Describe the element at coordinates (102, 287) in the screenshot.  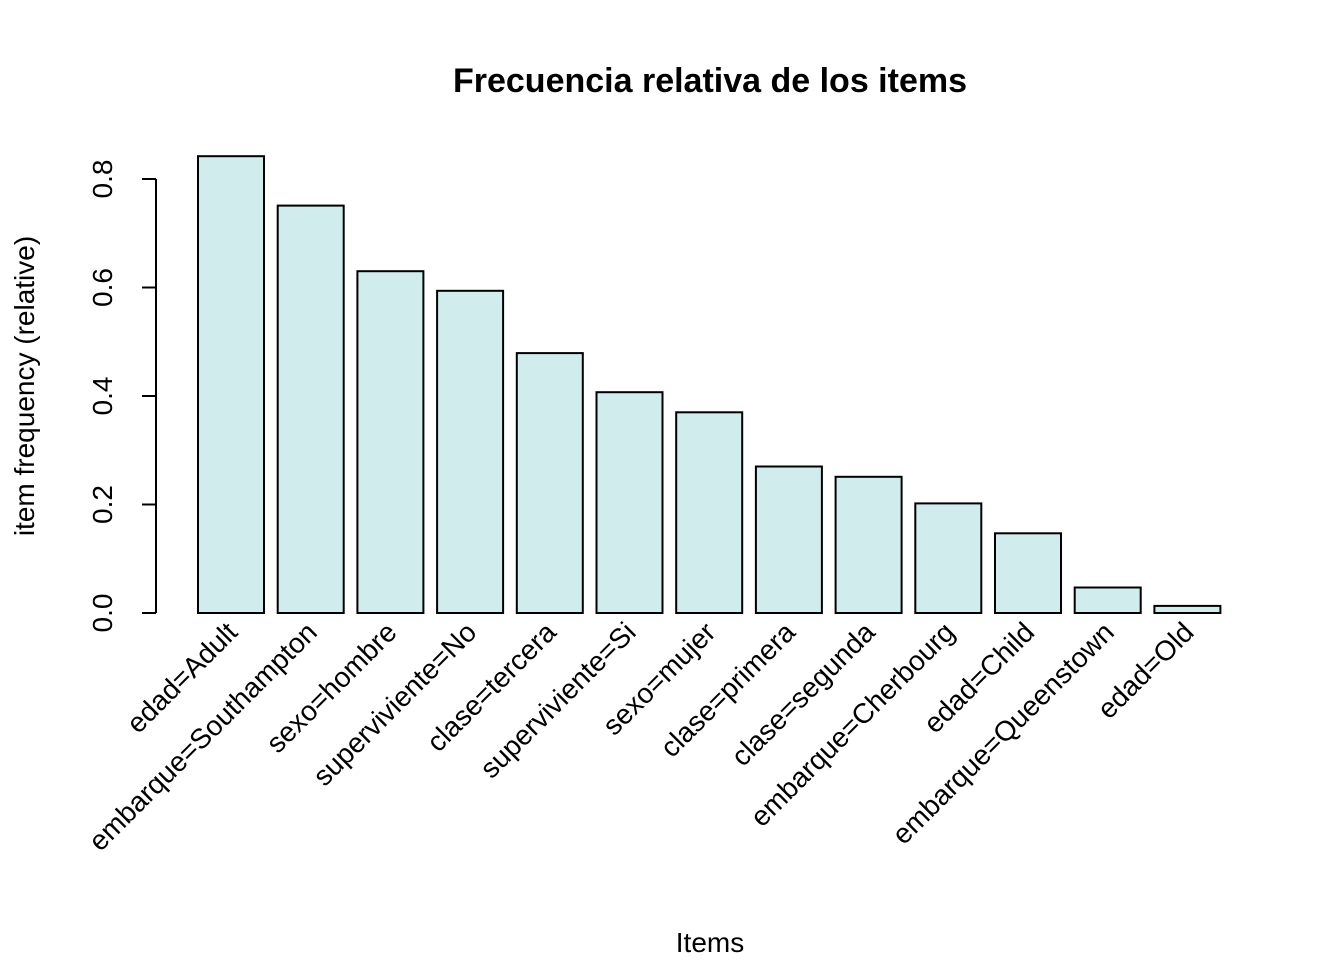
I see `y-tick-label: 0.6` at that location.